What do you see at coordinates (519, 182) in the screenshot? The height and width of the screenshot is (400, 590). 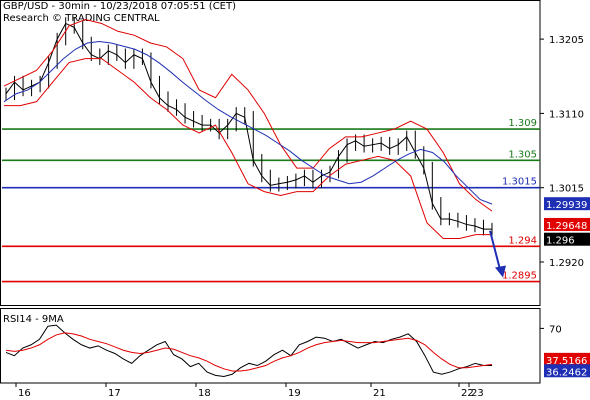 I see `level-label: 1.3015` at bounding box center [519, 182].